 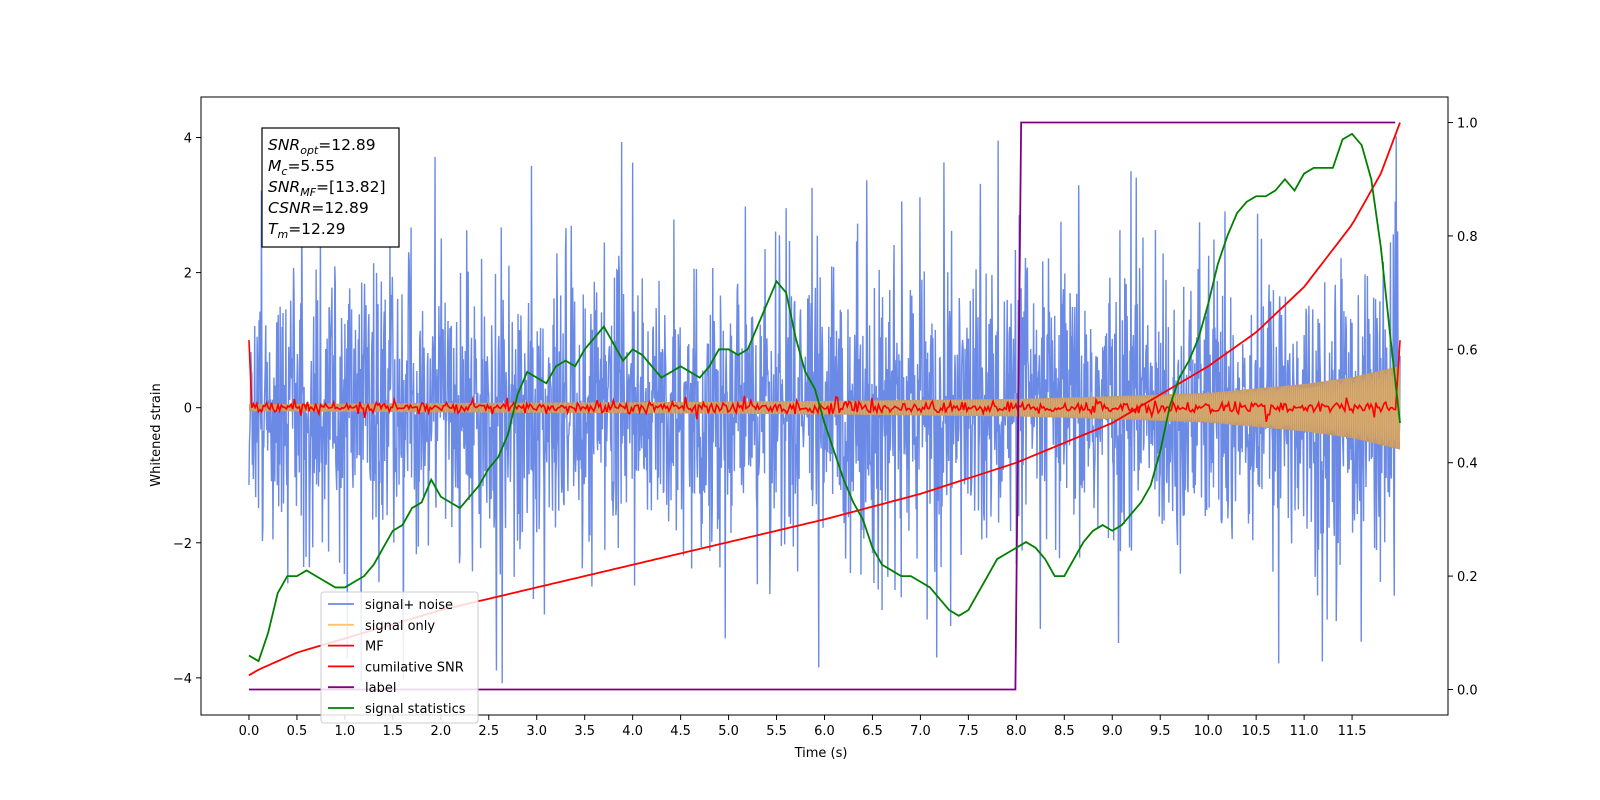 What do you see at coordinates (680, 731) in the screenshot?
I see `x-tick-label: 4.5` at bounding box center [680, 731].